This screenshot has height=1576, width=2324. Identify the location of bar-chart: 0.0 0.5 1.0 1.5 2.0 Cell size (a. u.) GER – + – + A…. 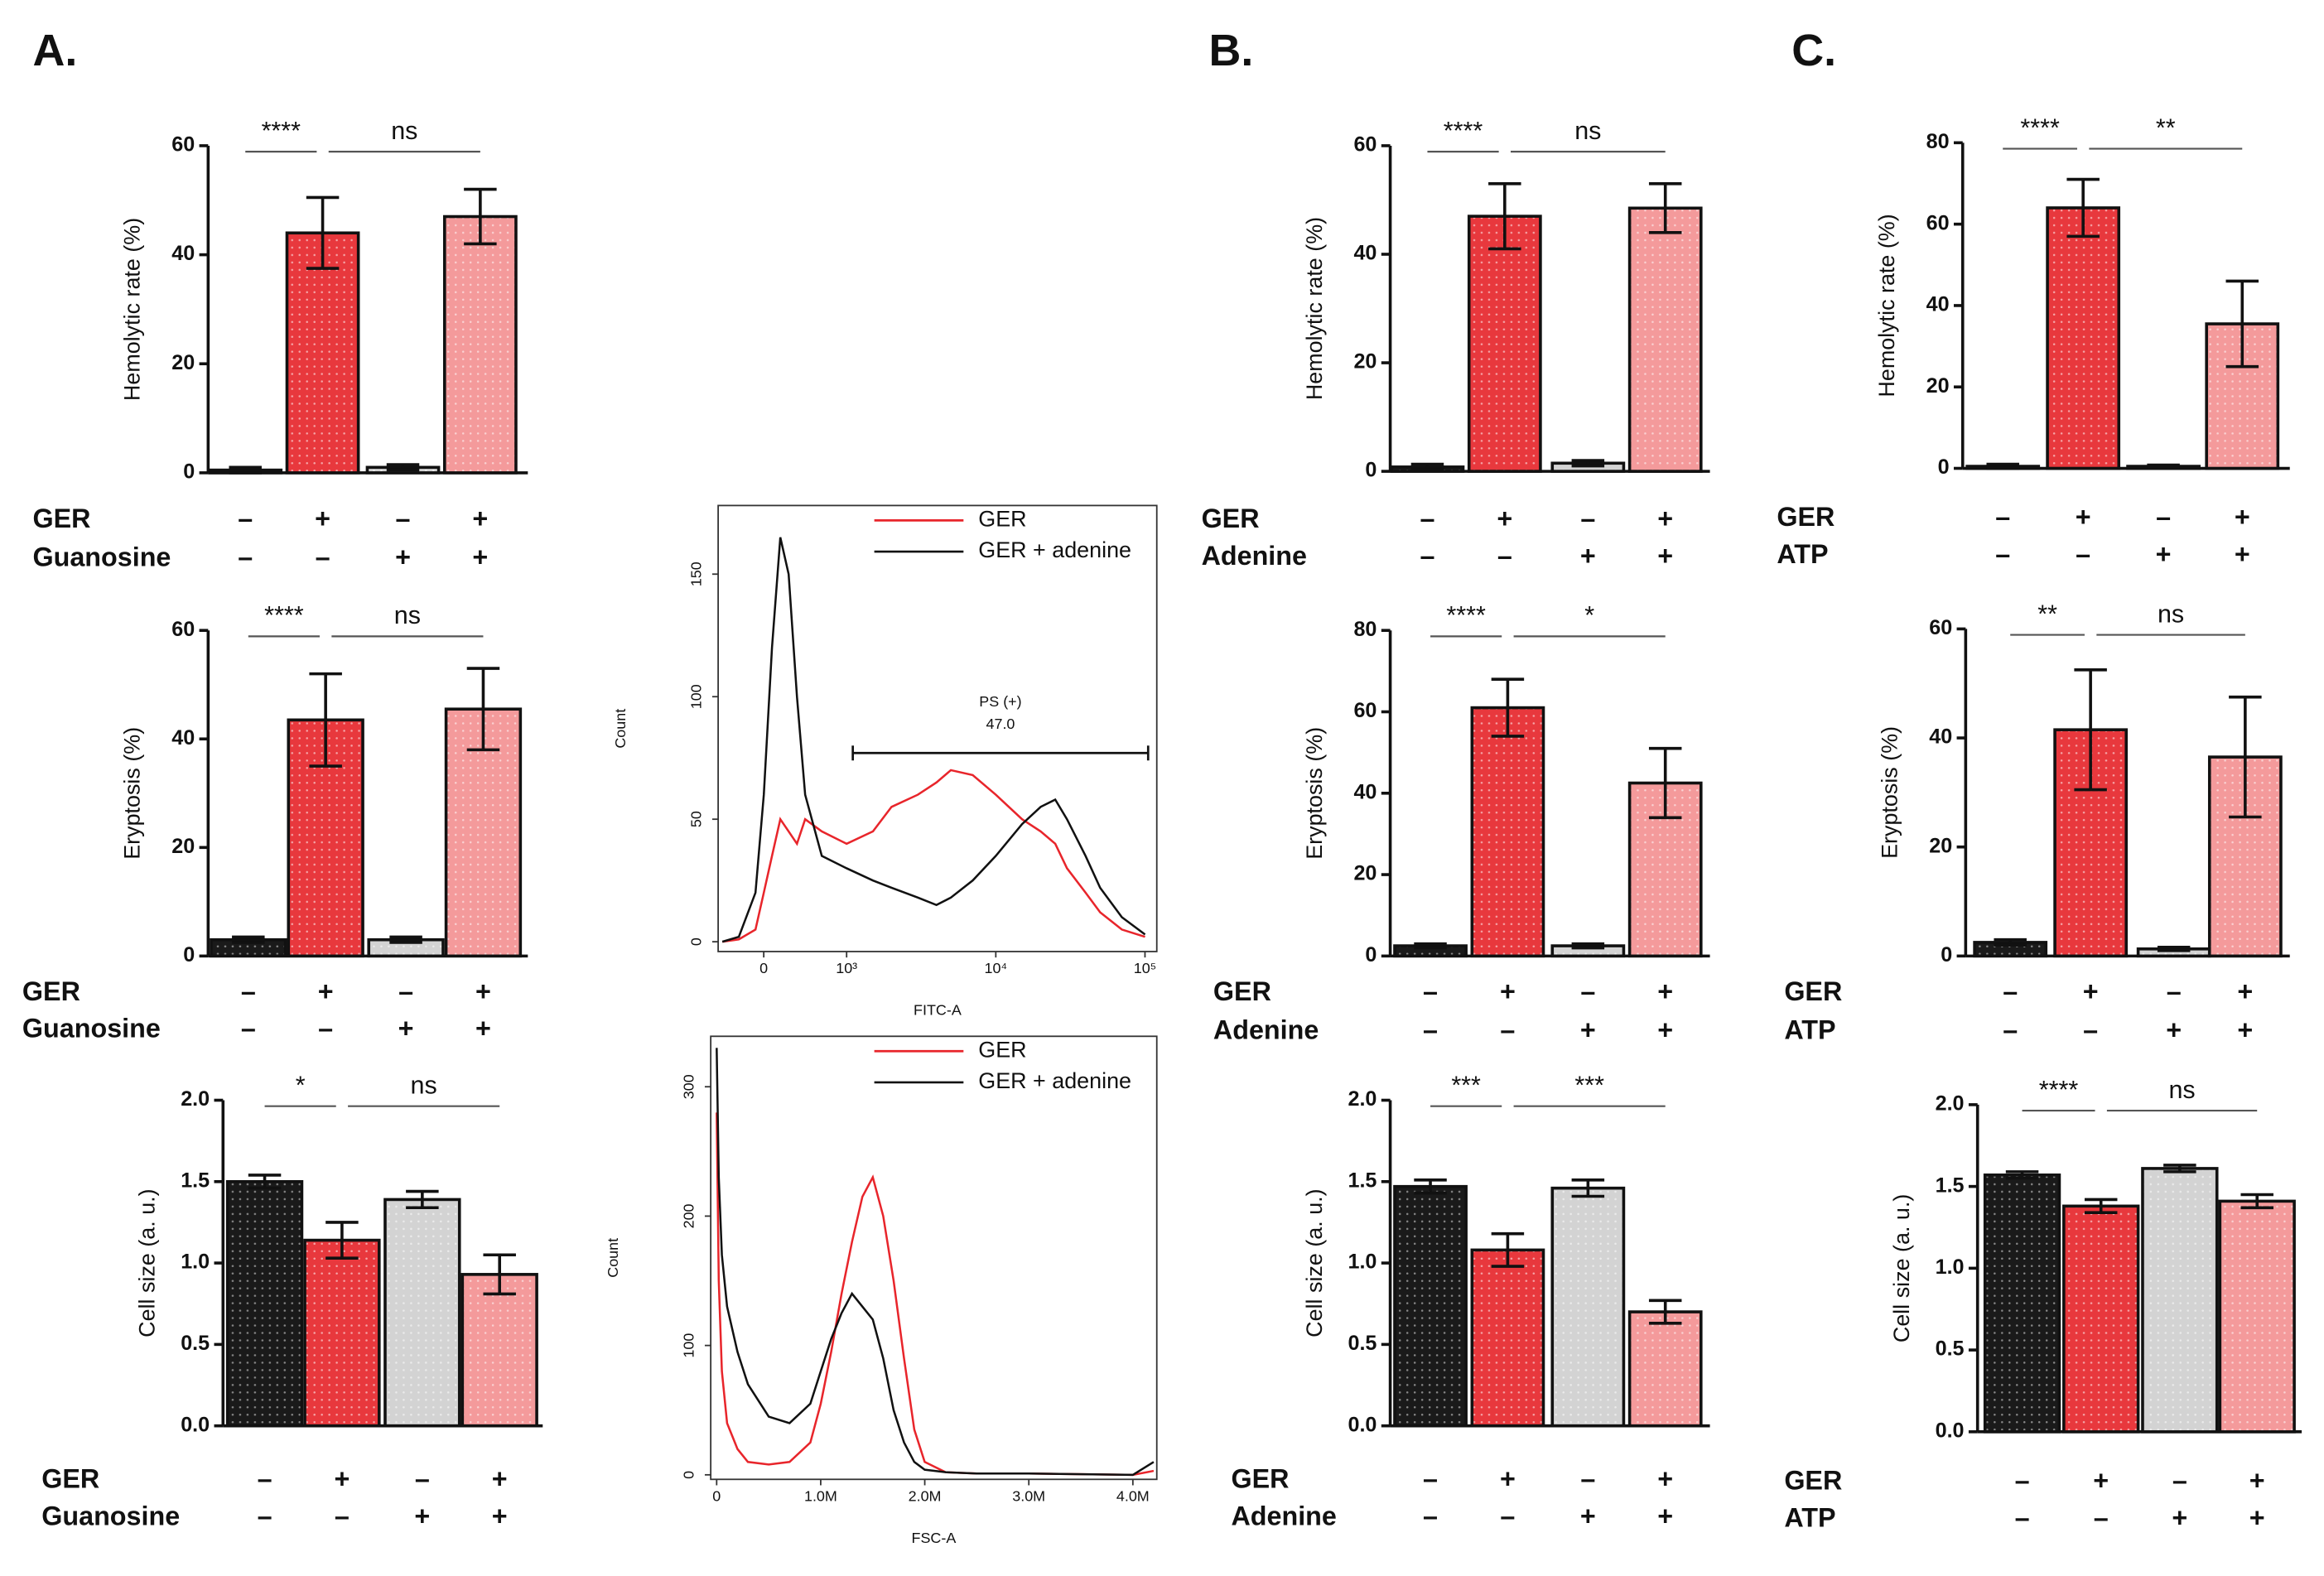
(1470, 1301).